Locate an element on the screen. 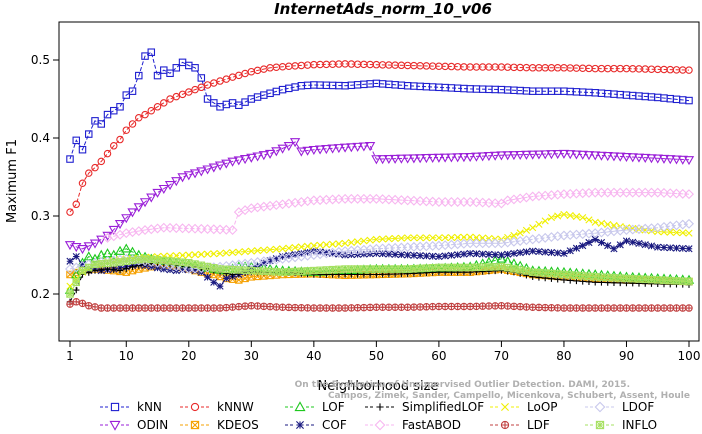 Image resolution: width=702 pixels, height=434 pixels. legend-marker-simplifiedlof is located at coordinates (380, 407).